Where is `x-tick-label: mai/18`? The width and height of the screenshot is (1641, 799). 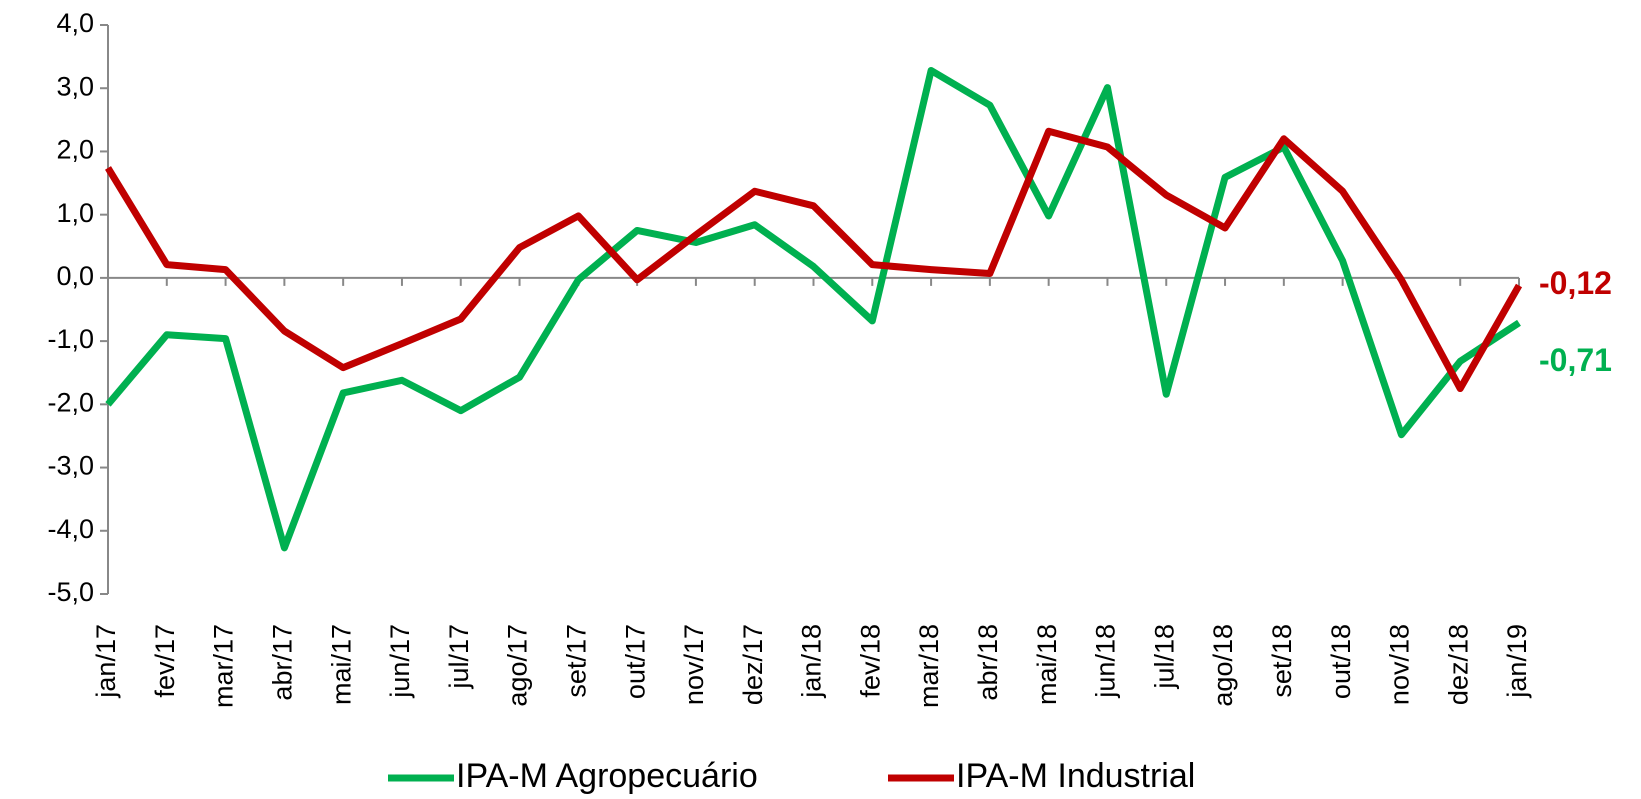
x-tick-label: mai/18 is located at coordinates (1047, 664).